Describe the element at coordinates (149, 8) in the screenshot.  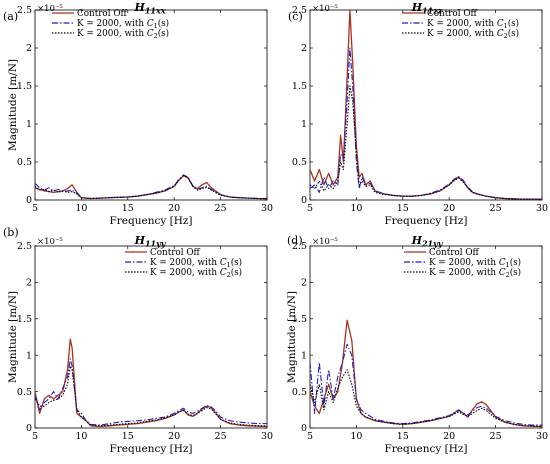
I see `chart-title: H11xx` at that location.